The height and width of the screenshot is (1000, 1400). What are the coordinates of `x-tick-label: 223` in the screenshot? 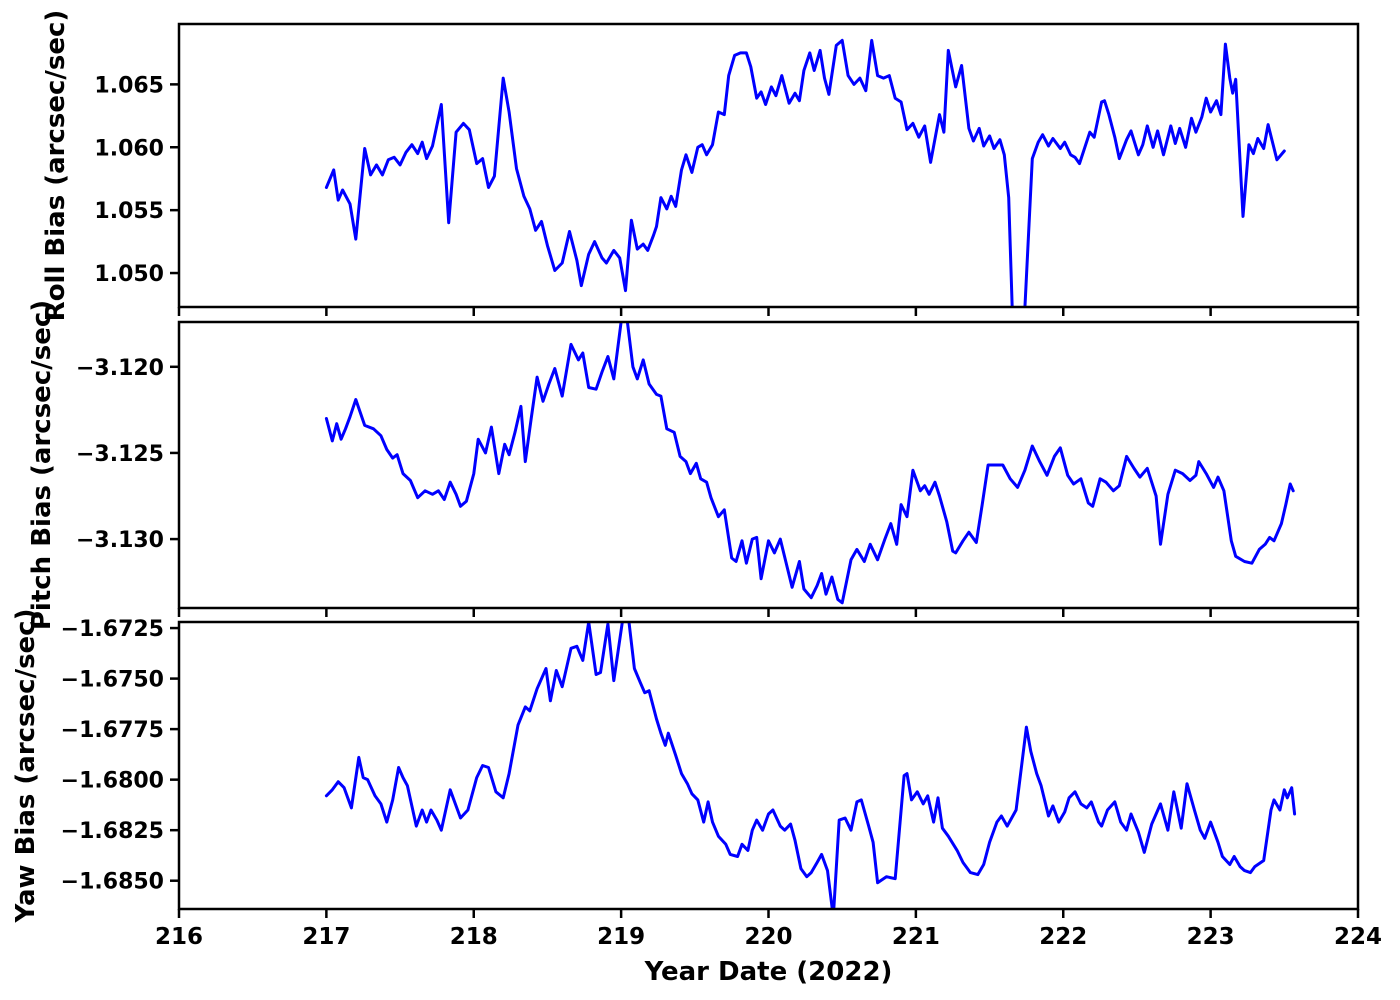 It's located at (1211, 937).